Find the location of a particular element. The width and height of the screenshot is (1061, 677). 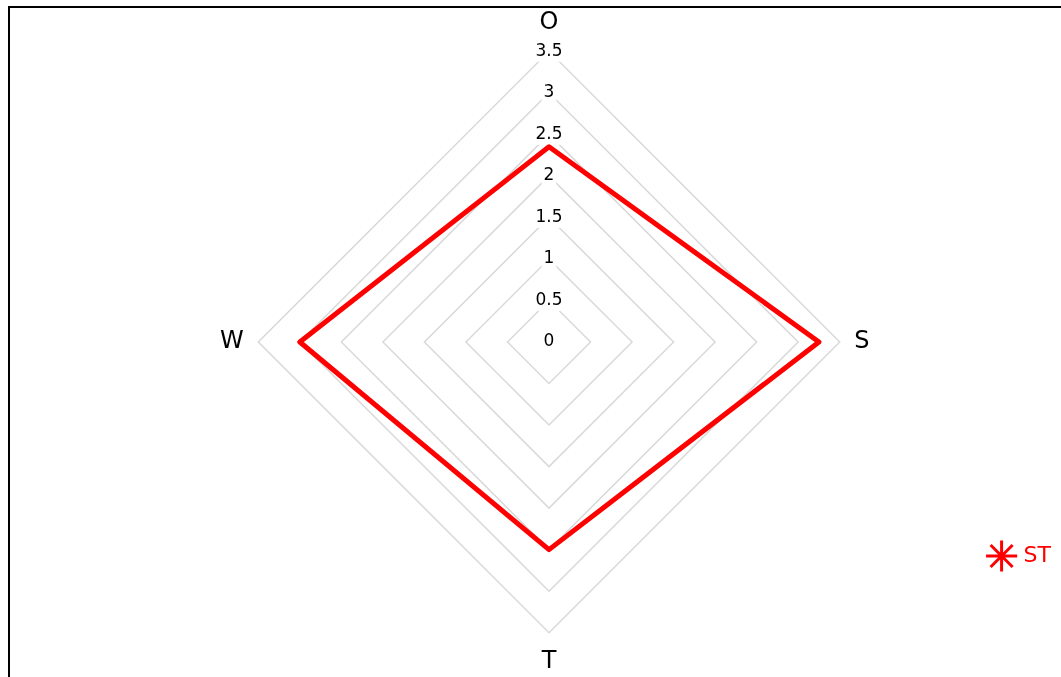

y-tick-label: 3 is located at coordinates (549, 91).